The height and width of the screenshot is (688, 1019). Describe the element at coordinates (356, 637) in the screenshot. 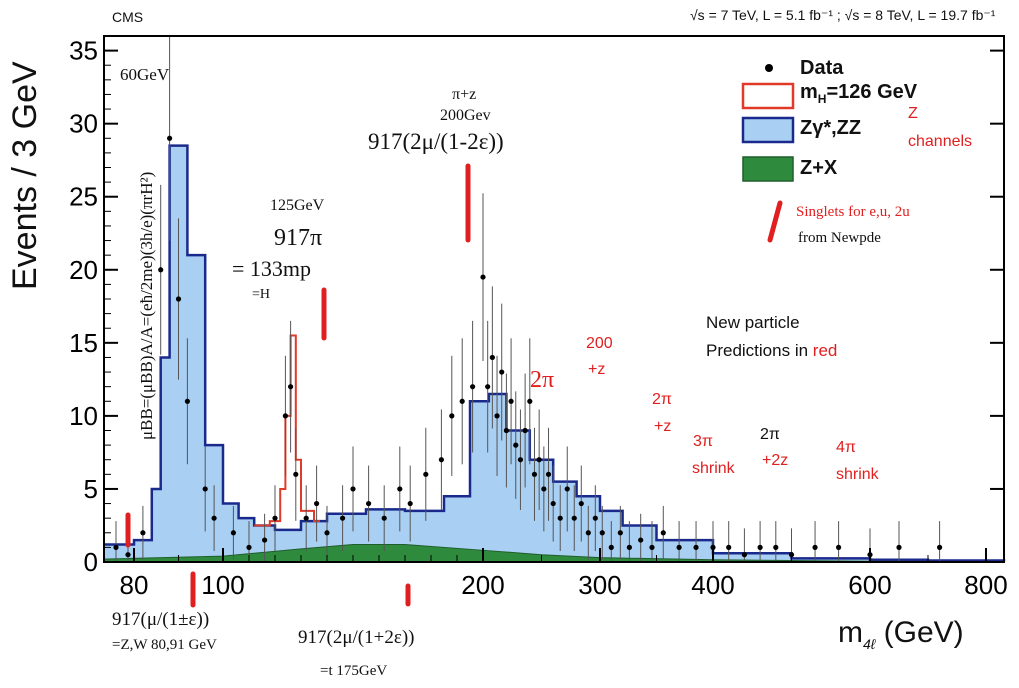

I see `annotation-917-2mu-plus: 917(2μ/(1+2ε))` at that location.